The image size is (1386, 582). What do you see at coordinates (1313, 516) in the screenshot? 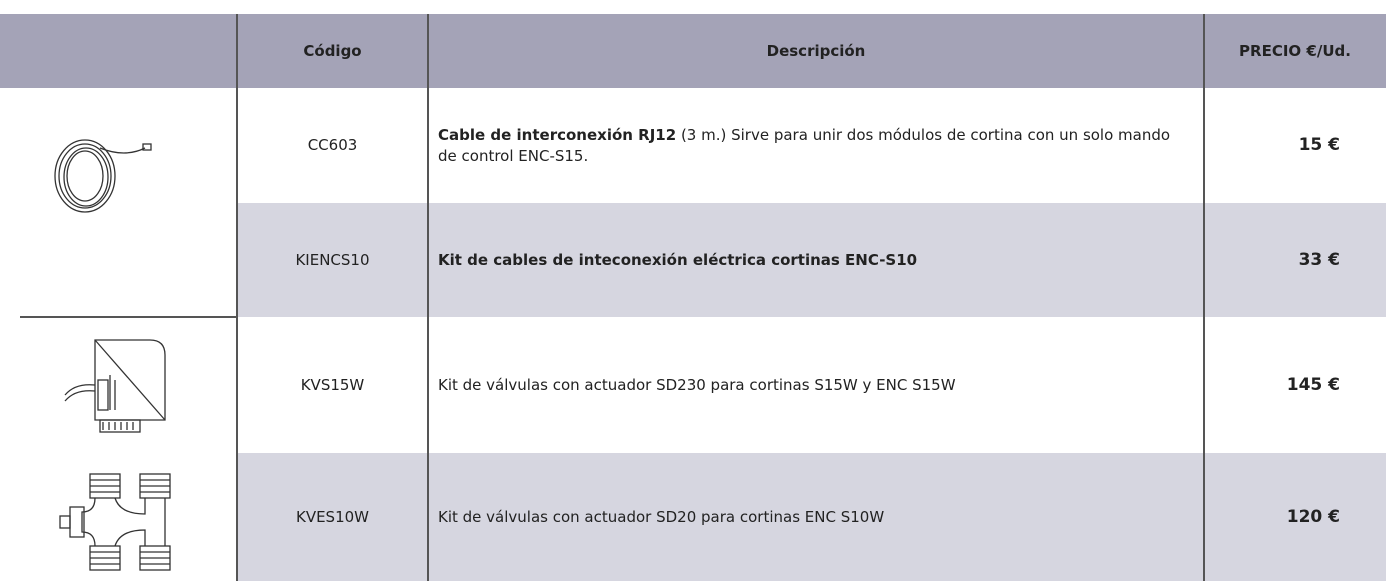
I see `price-cell: 120 €` at bounding box center [1313, 516].